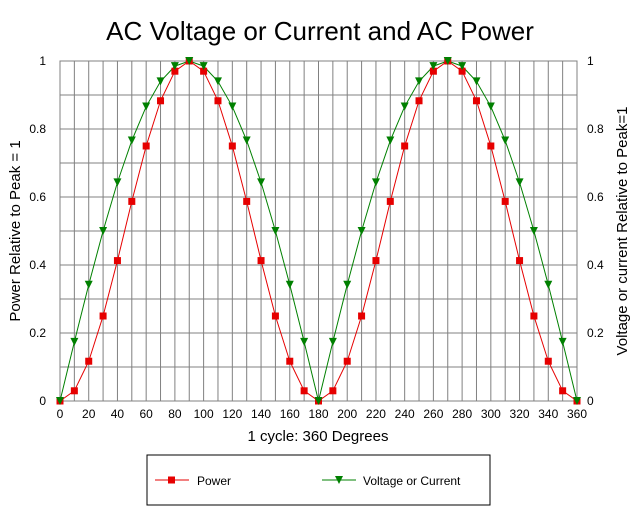 This screenshot has width=638, height=510. I want to click on legend-voltage-marker, so click(339, 480).